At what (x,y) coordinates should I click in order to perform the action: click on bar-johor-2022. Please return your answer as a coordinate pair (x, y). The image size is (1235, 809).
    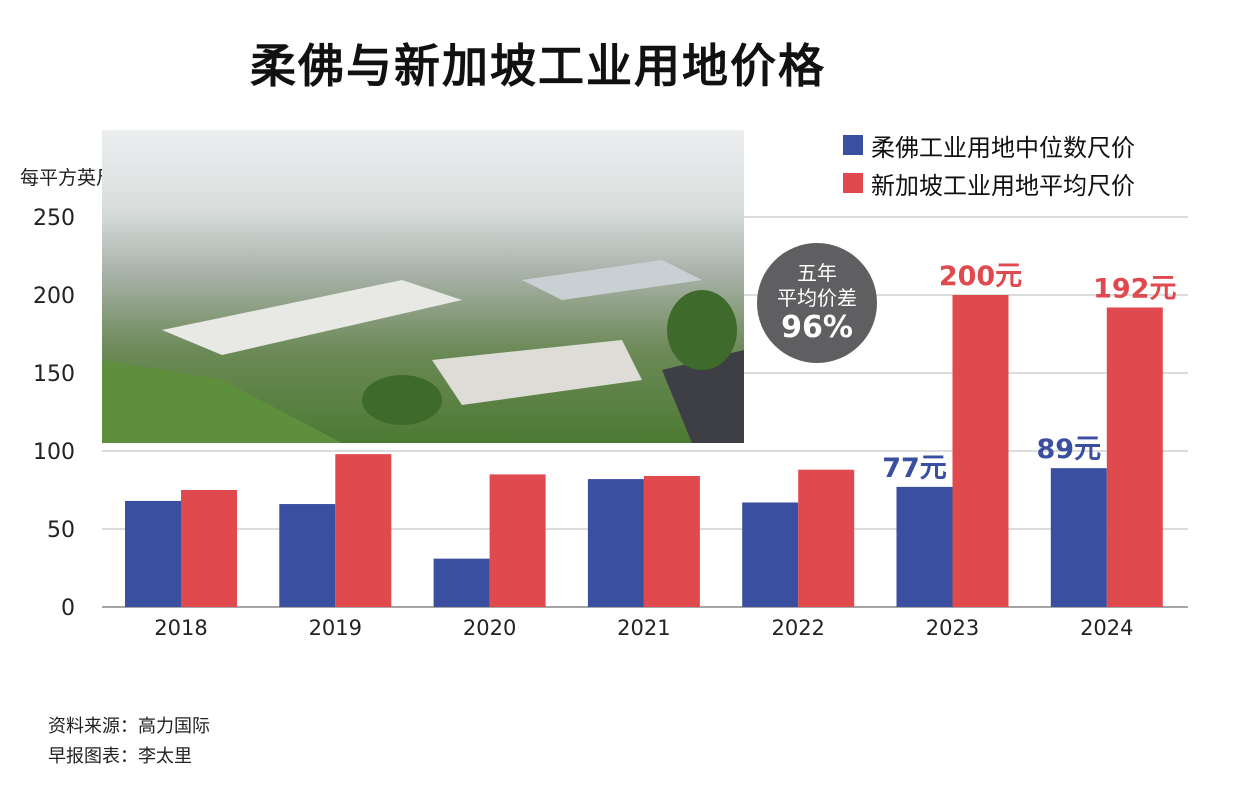
    Looking at the image, I should click on (770, 554).